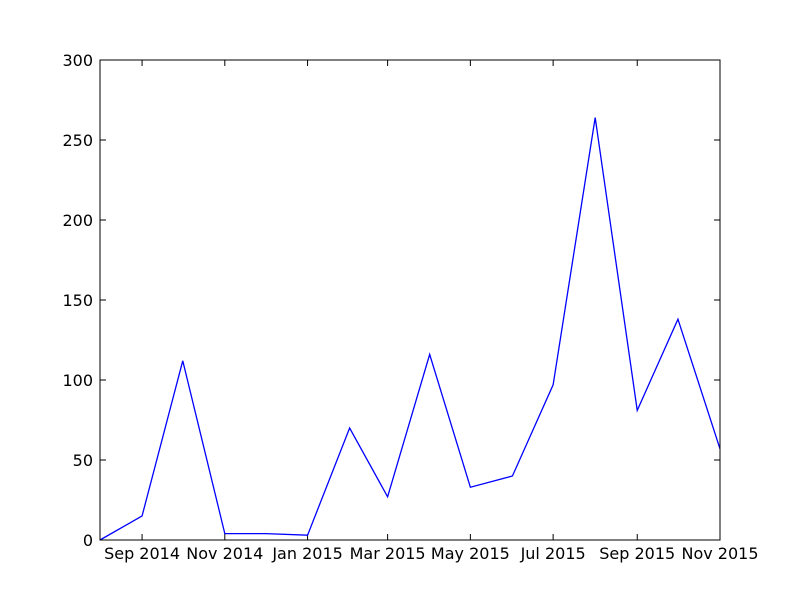  Describe the element at coordinates (553, 553) in the screenshot. I see `x-tick-label: Jul 2015` at that location.